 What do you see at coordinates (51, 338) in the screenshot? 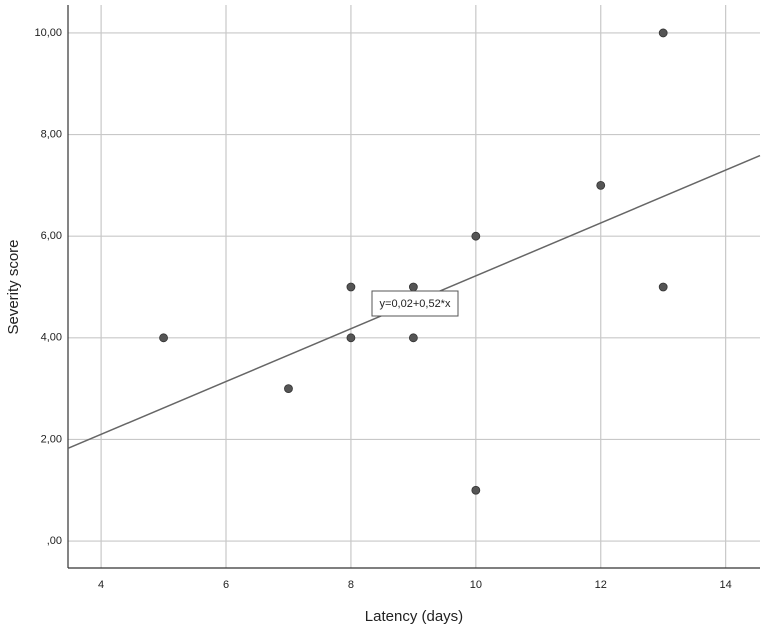
I see `y-tick-label: 4,00` at bounding box center [51, 338].